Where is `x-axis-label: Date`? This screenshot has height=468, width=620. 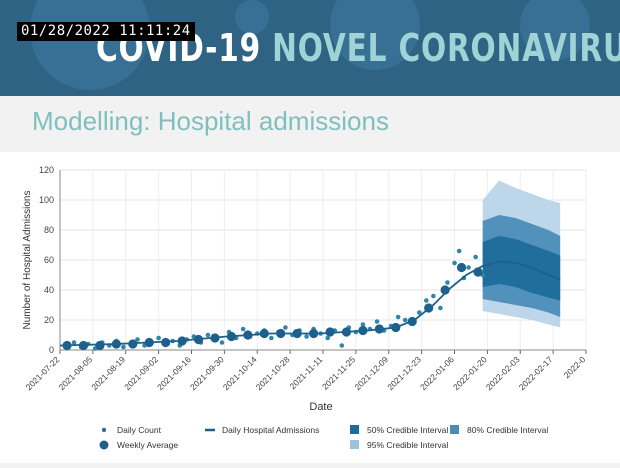 x-axis-label: Date is located at coordinates (320, 407).